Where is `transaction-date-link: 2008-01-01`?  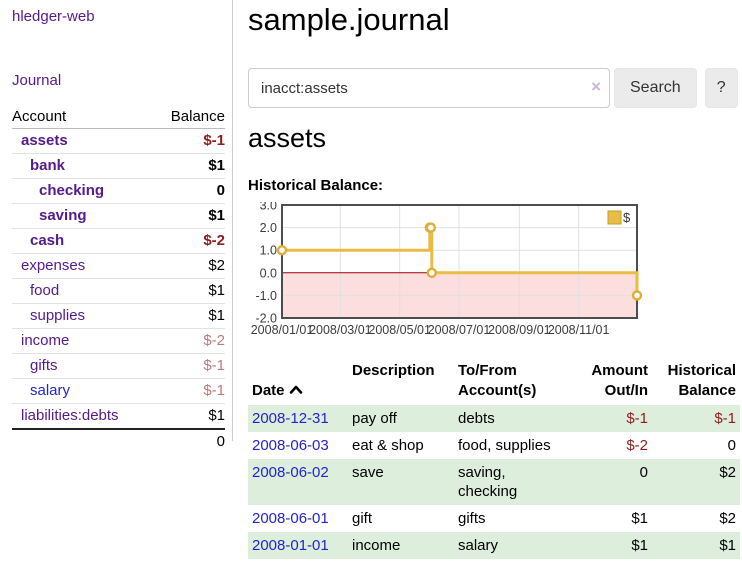 transaction-date-link: 2008-01-01 is located at coordinates (290, 545).